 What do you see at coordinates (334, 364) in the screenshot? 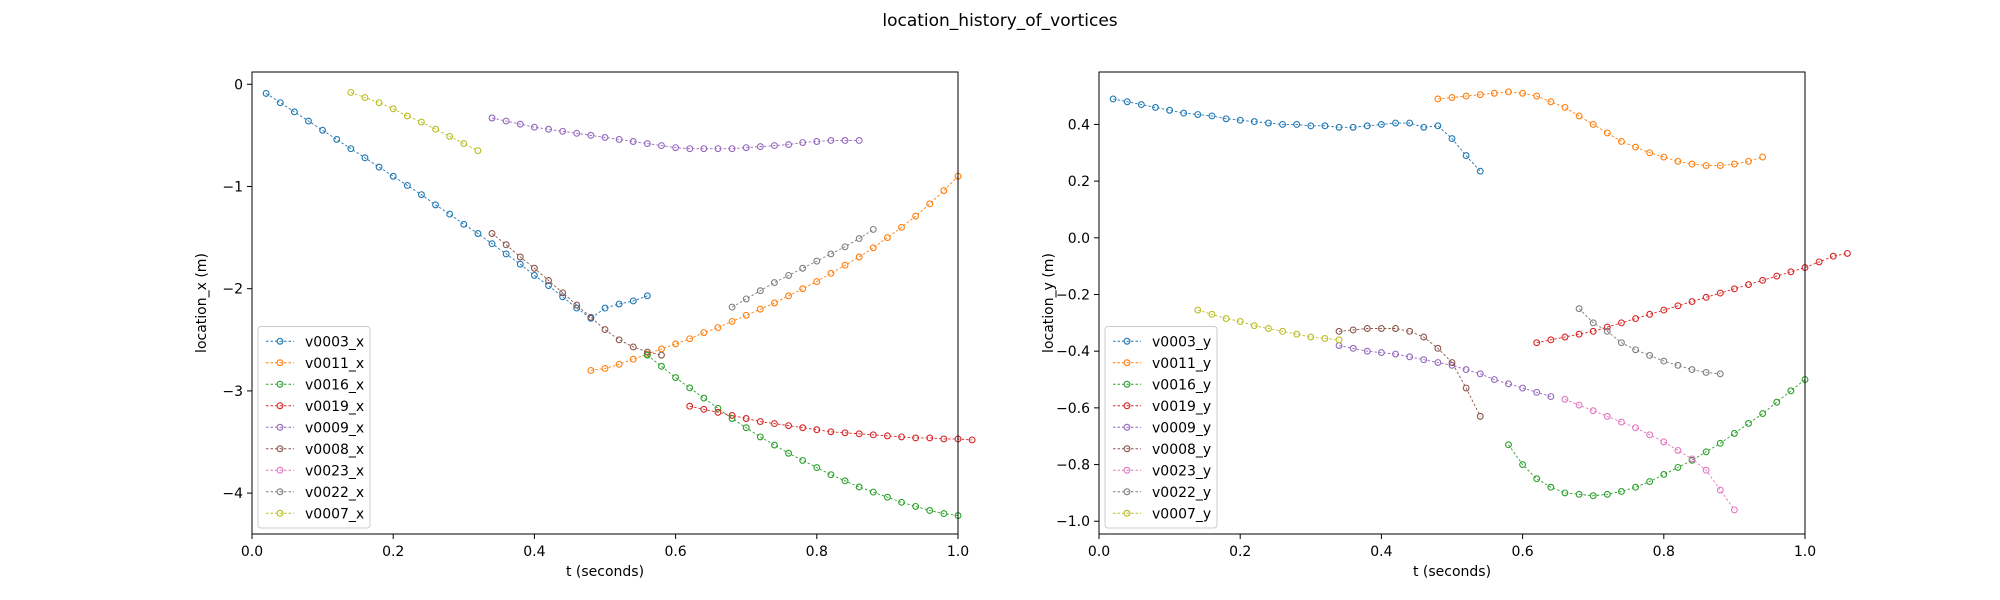
I see `legend-label: v0011_x` at bounding box center [334, 364].